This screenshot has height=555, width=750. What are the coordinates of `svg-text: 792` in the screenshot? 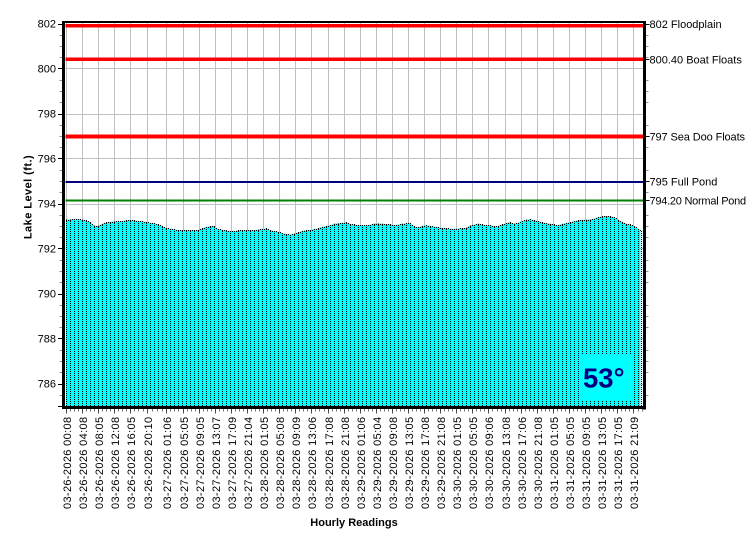 It's located at (47, 250).